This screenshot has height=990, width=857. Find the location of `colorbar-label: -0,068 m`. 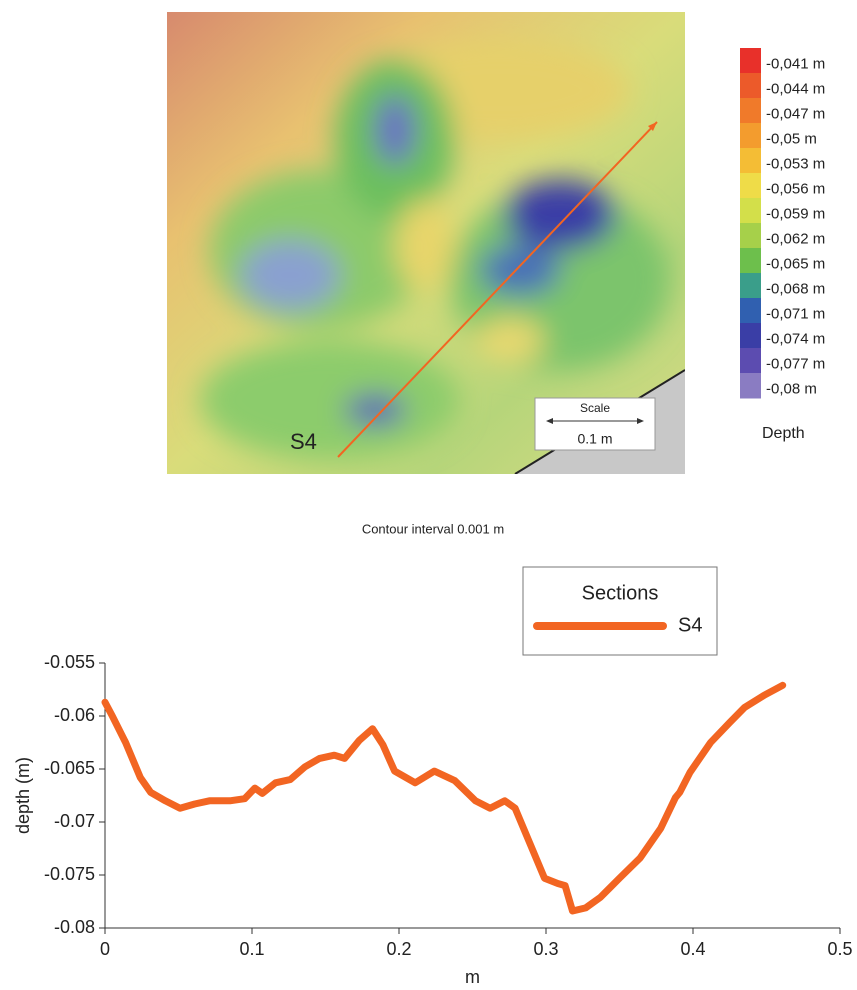

colorbar-label: -0,068 m is located at coordinates (795, 288).